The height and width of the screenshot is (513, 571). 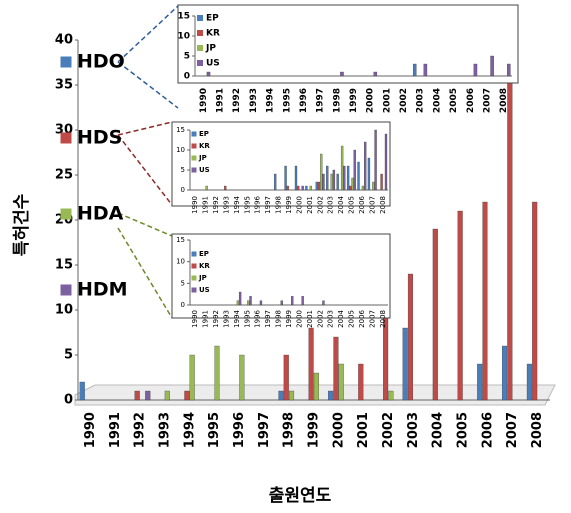 What do you see at coordinates (183, 17) in the screenshot?
I see `y-tick-label: 15` at bounding box center [183, 17].